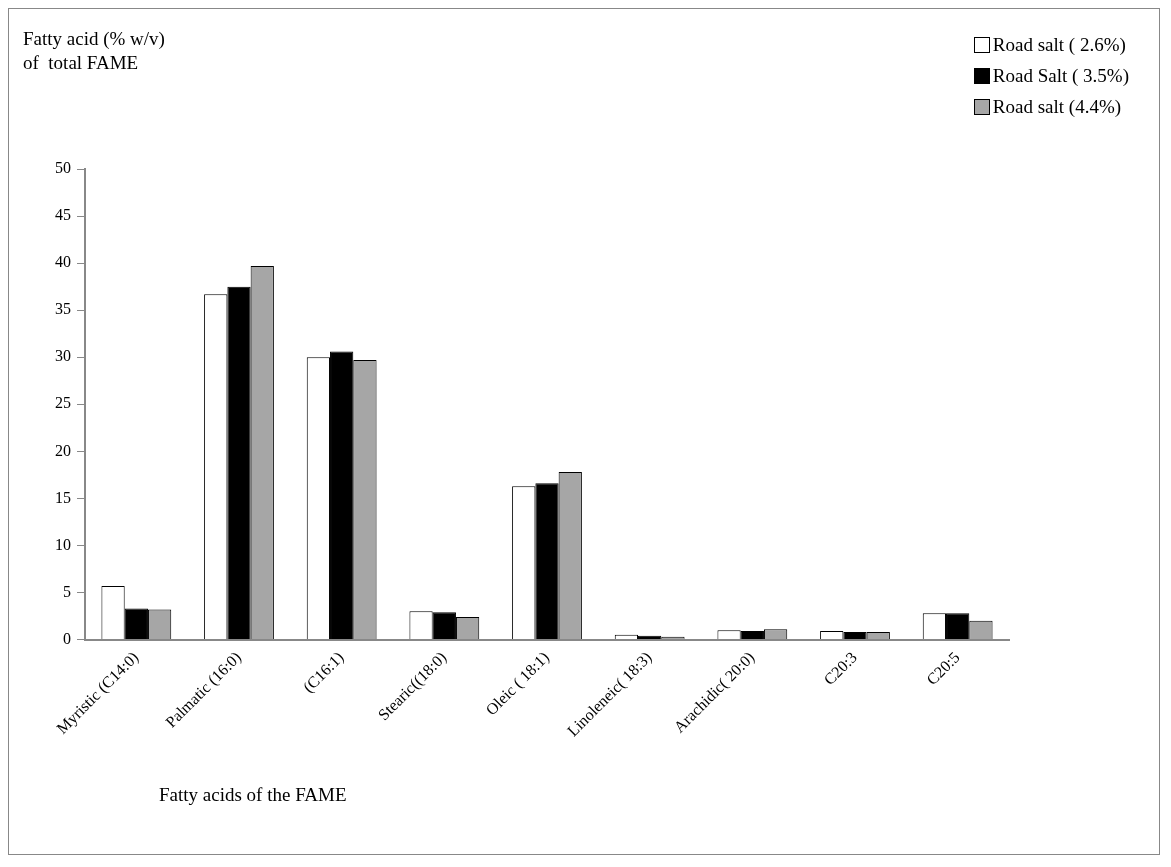 Image resolution: width=1171 pixels, height=867 pixels. What do you see at coordinates (63, 356) in the screenshot?
I see `y-tick-label: 30` at bounding box center [63, 356].